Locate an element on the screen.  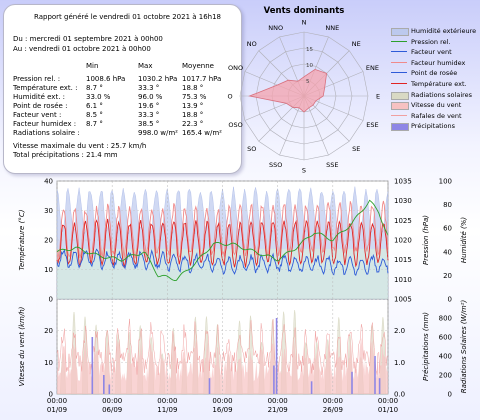
legend-item: Point de rosée is located at coordinates (435, 73).